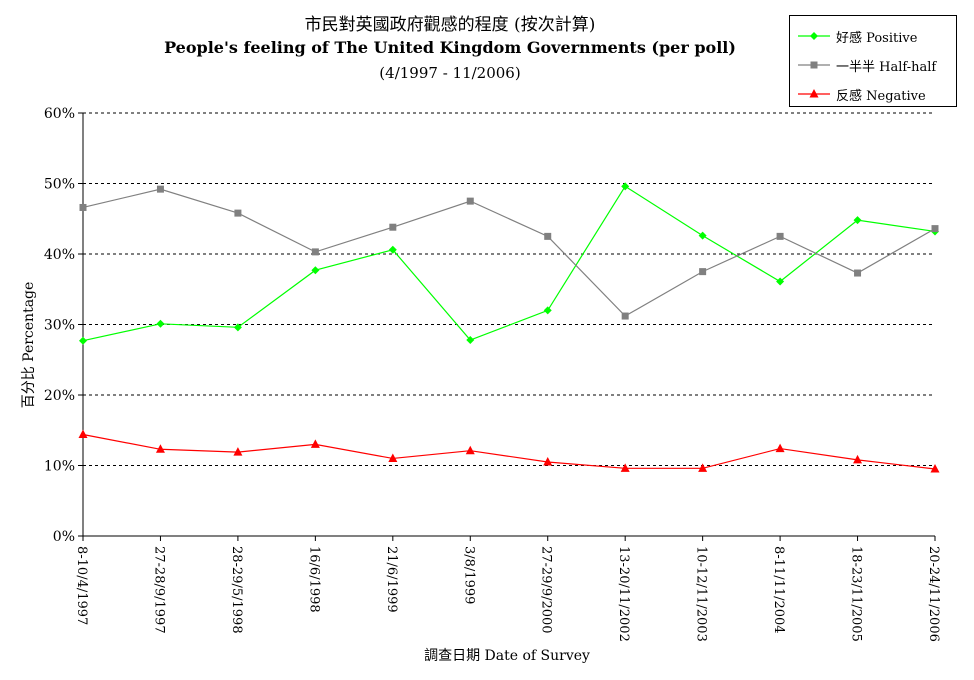 This screenshot has width=974, height=680. What do you see at coordinates (59, 326) in the screenshot?
I see `y-tick-label: 30%` at bounding box center [59, 326].